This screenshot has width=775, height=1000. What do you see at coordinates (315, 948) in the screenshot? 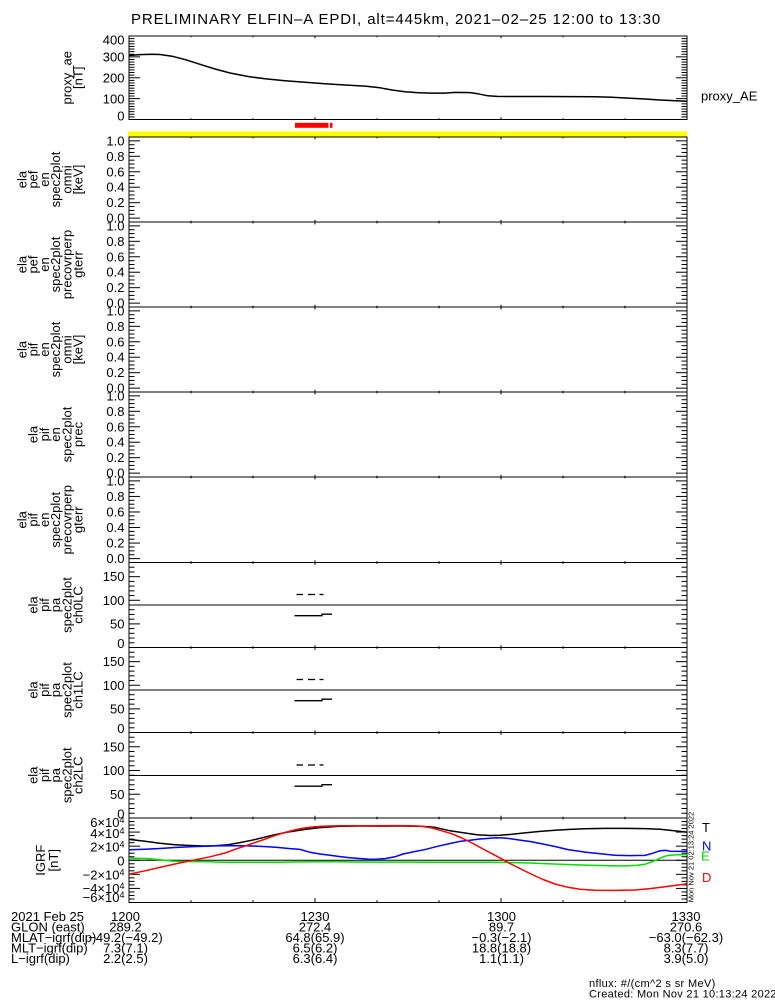
I see `svg-text: 6.5(6.2)` at bounding box center [315, 948].